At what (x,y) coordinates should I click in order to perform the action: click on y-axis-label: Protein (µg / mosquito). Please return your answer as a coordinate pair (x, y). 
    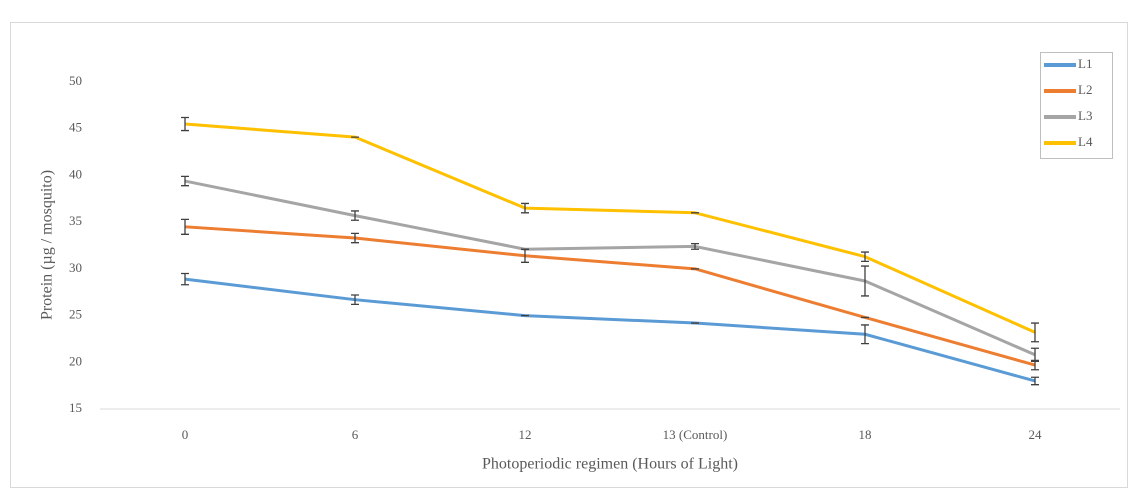
    Looking at the image, I should click on (47, 245).